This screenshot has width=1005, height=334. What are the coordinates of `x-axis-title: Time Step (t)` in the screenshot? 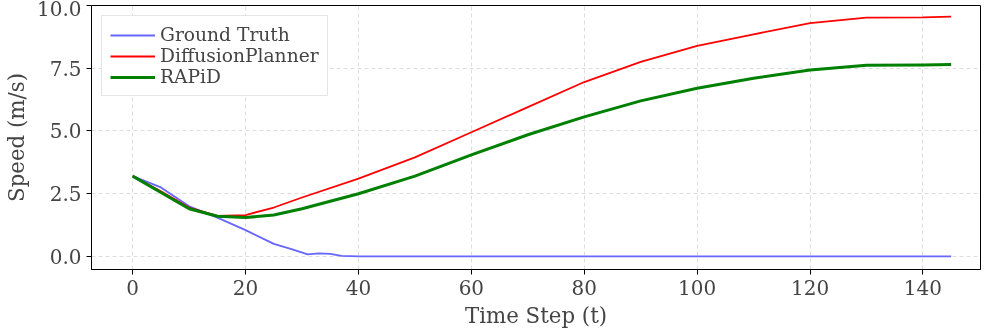 It's located at (536, 315).